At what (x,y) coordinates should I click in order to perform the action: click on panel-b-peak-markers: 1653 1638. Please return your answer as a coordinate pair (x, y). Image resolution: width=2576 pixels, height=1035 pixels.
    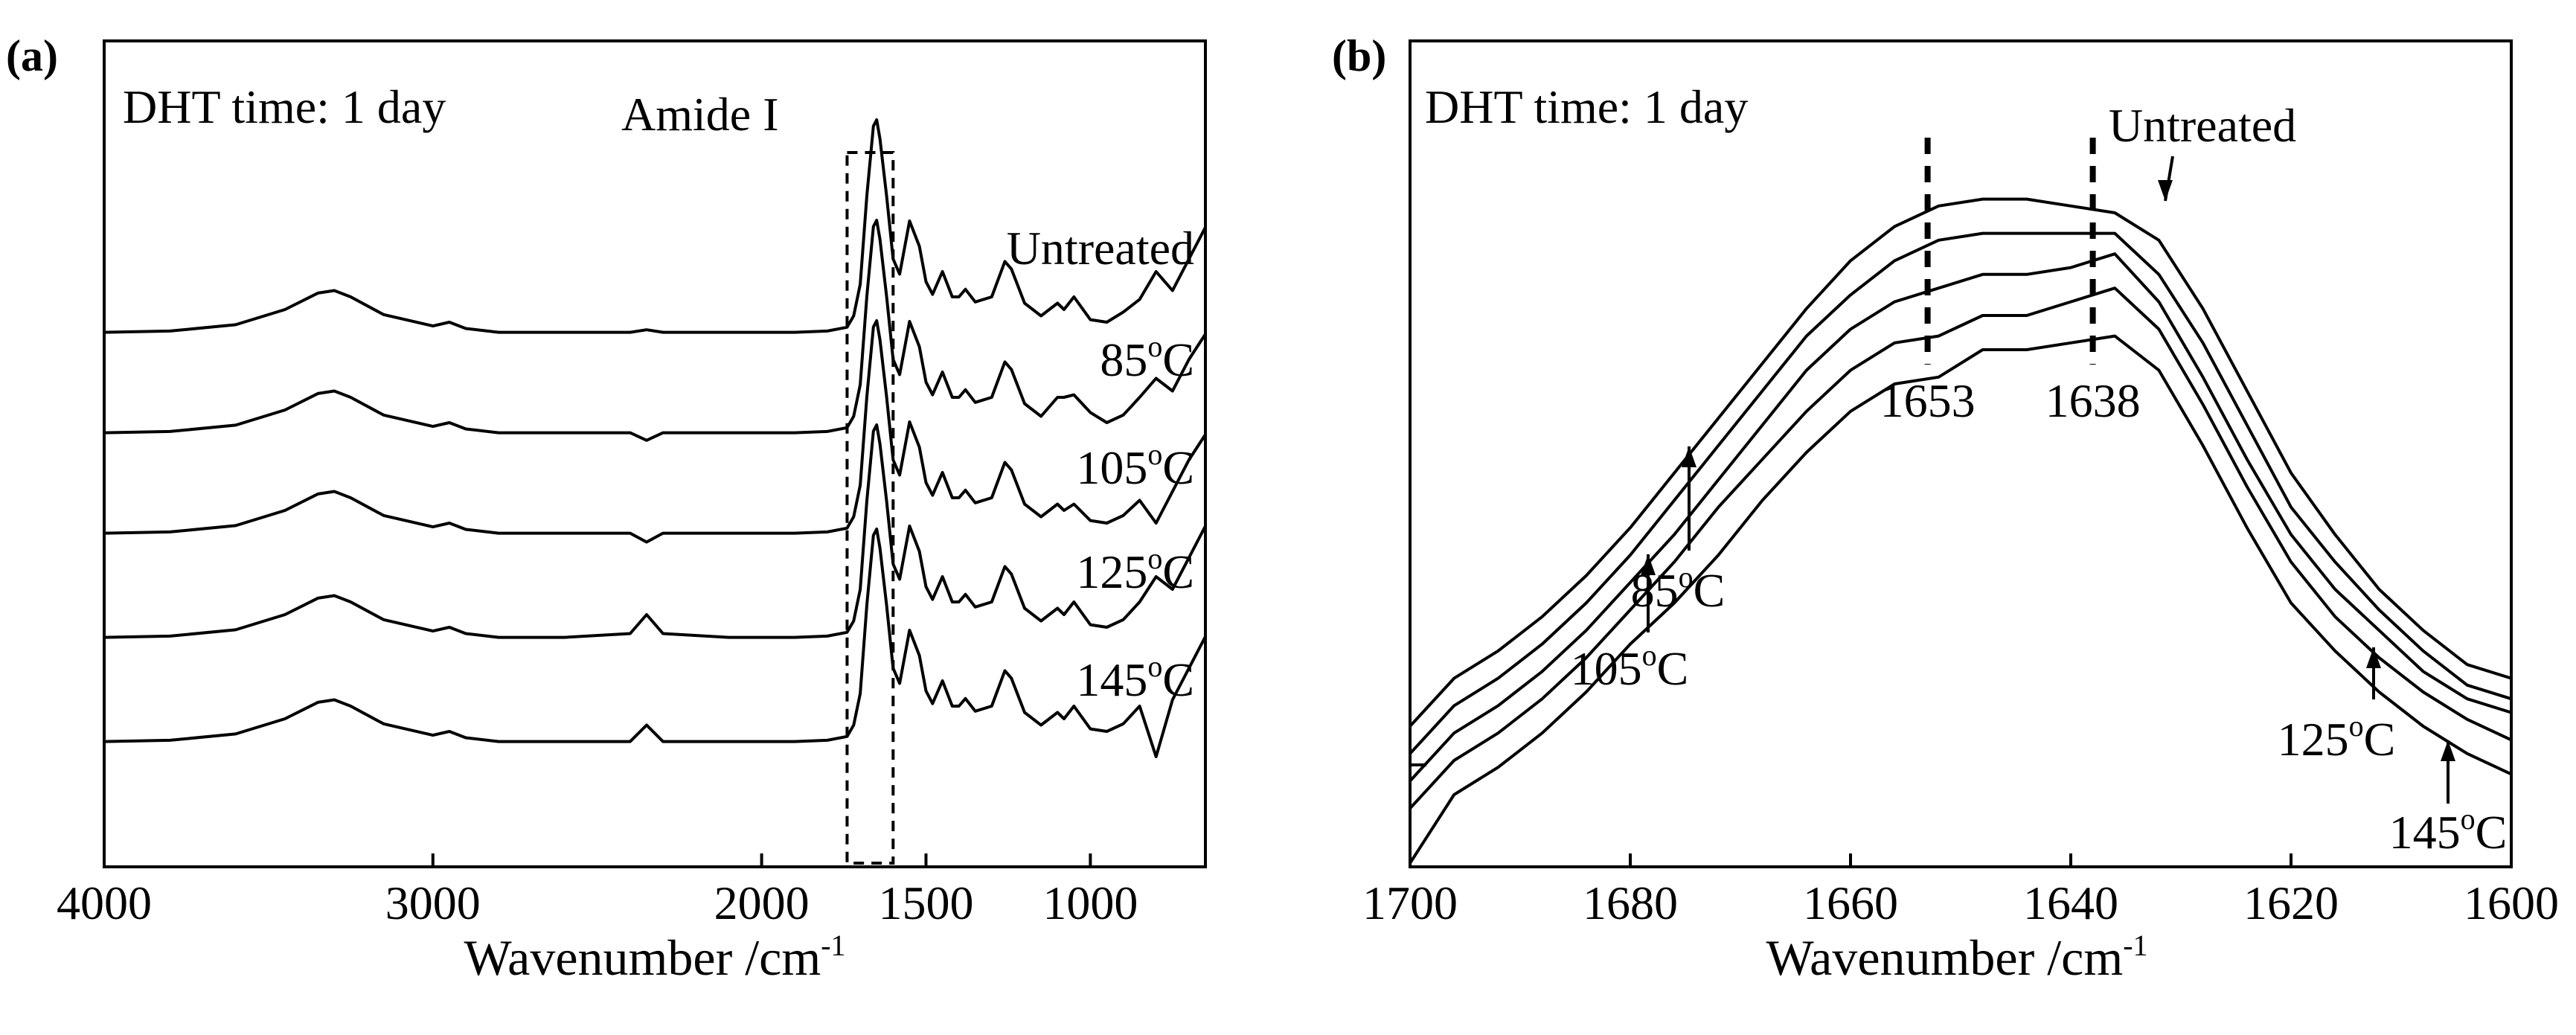
    Looking at the image, I should click on (2010, 282).